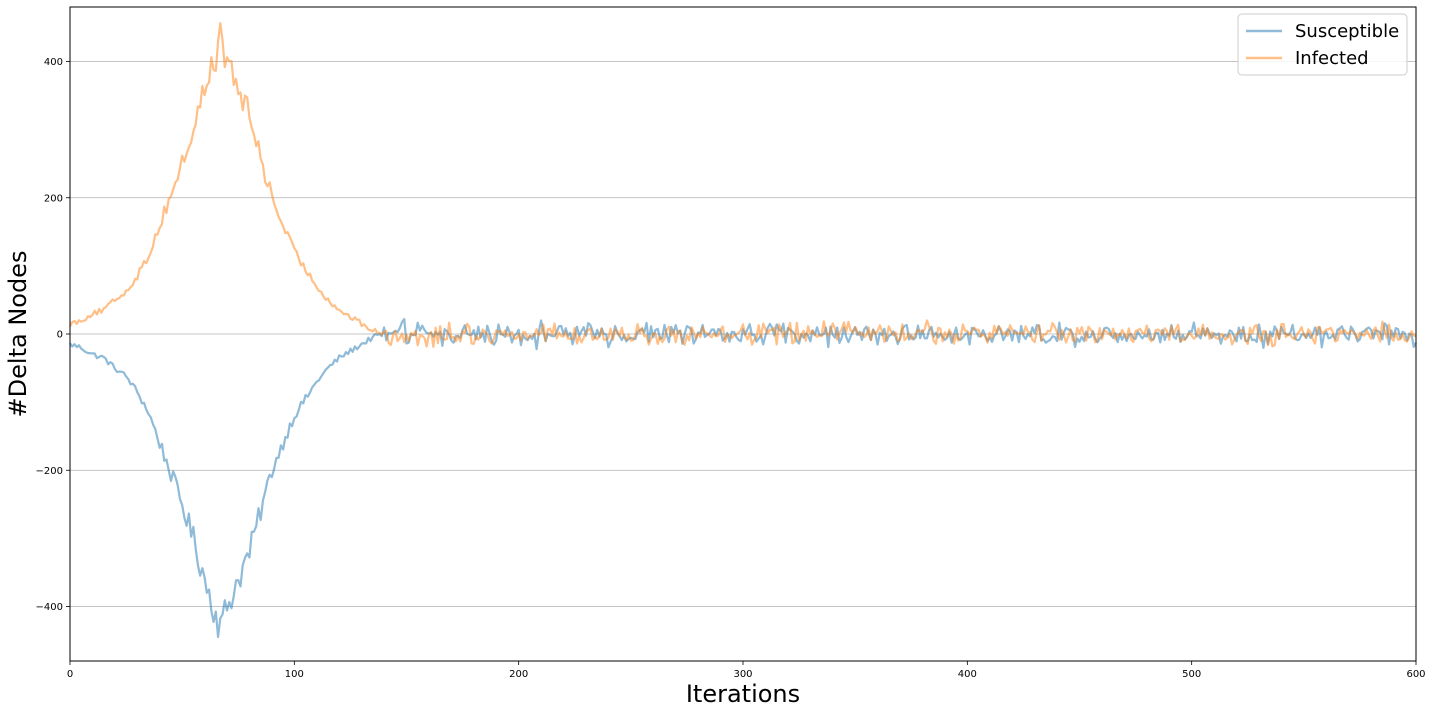  I want to click on legend: Susceptible Infected, so click(1322, 44).